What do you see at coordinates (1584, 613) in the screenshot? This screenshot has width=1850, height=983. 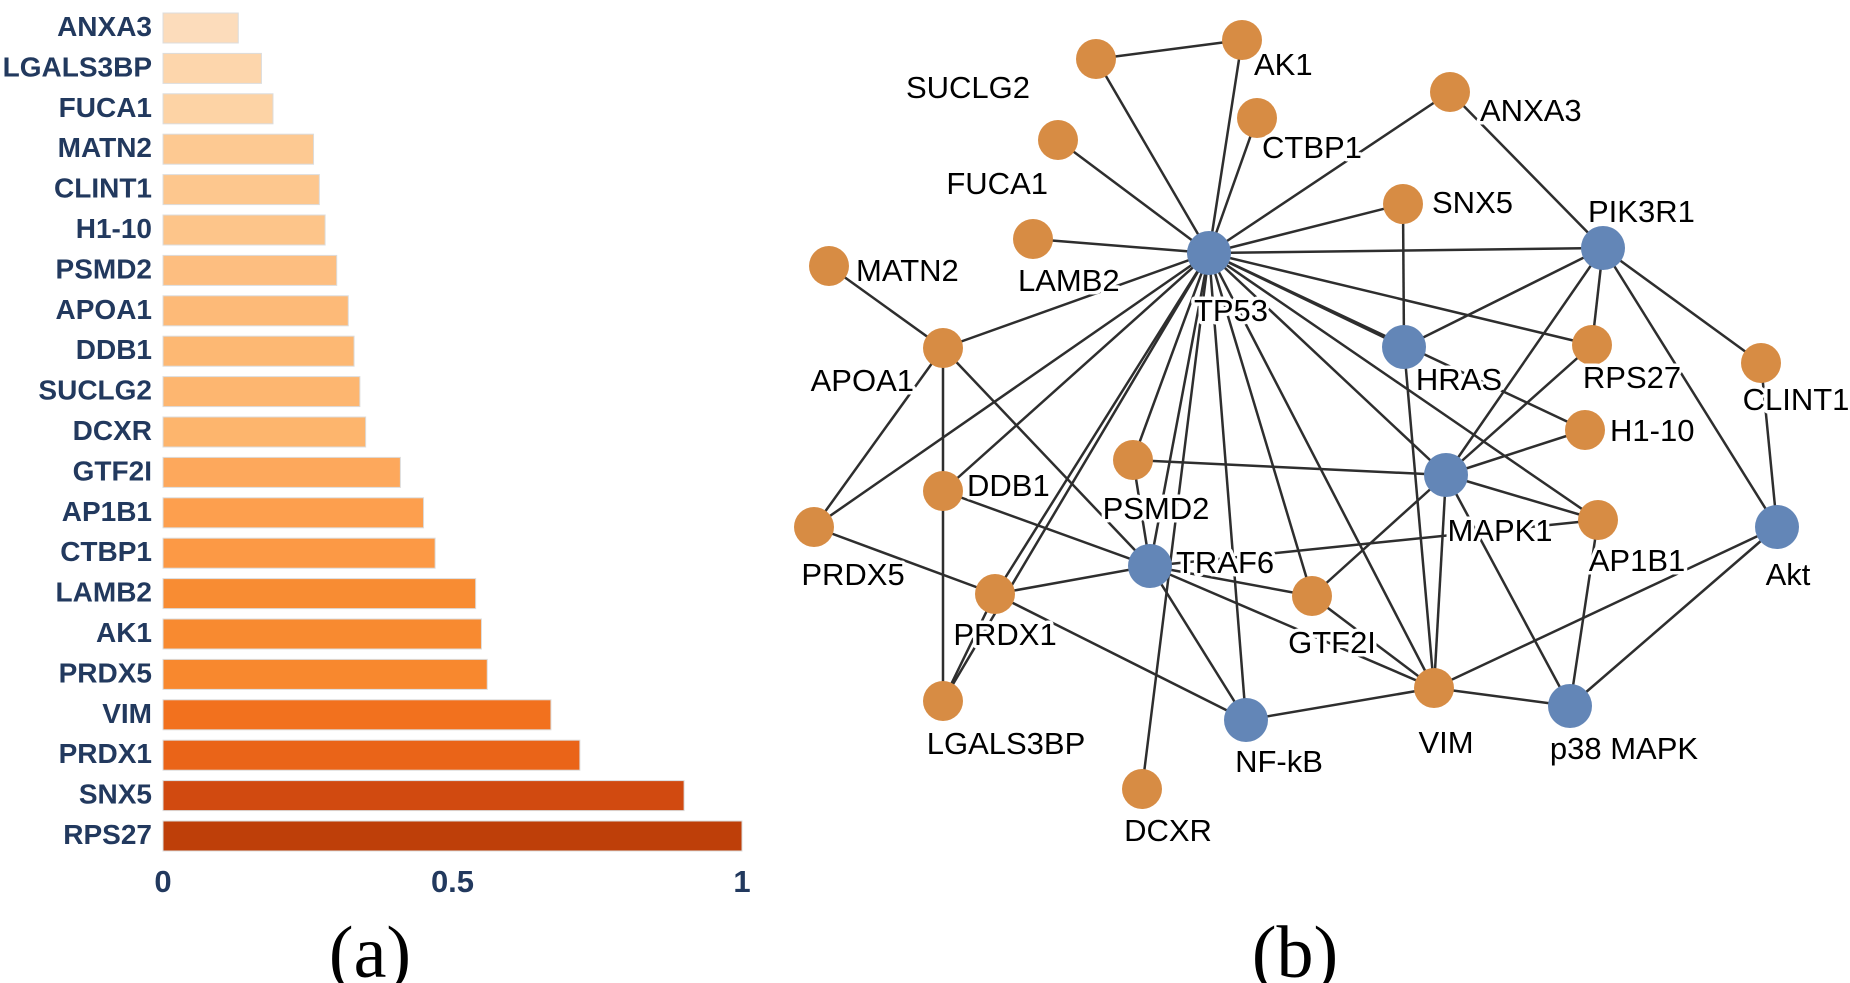 I see `edge-AP1B1-p38 MAPK` at bounding box center [1584, 613].